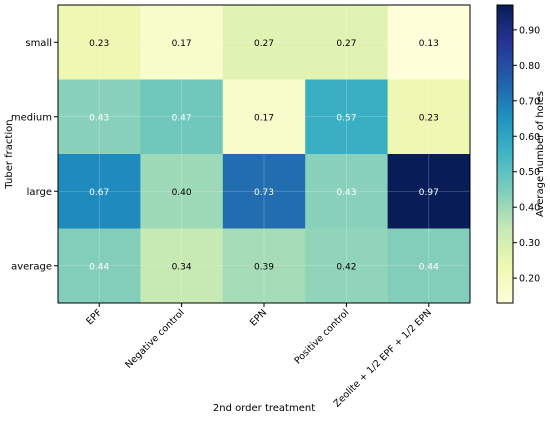  I want to click on colorbar-gradient, so click(505, 154).